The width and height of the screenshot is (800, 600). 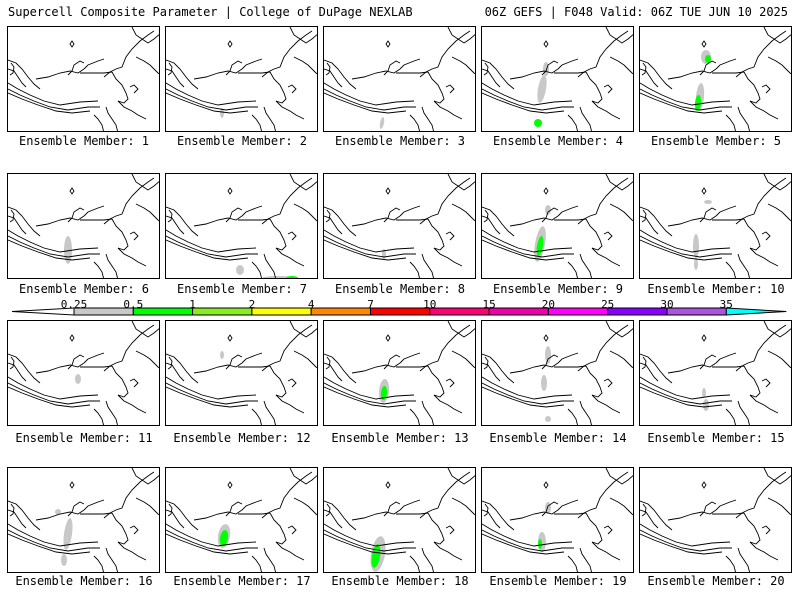 What do you see at coordinates (84, 141) in the screenshot?
I see `ensemble-member-label: Ensemble Member: 1` at bounding box center [84, 141].